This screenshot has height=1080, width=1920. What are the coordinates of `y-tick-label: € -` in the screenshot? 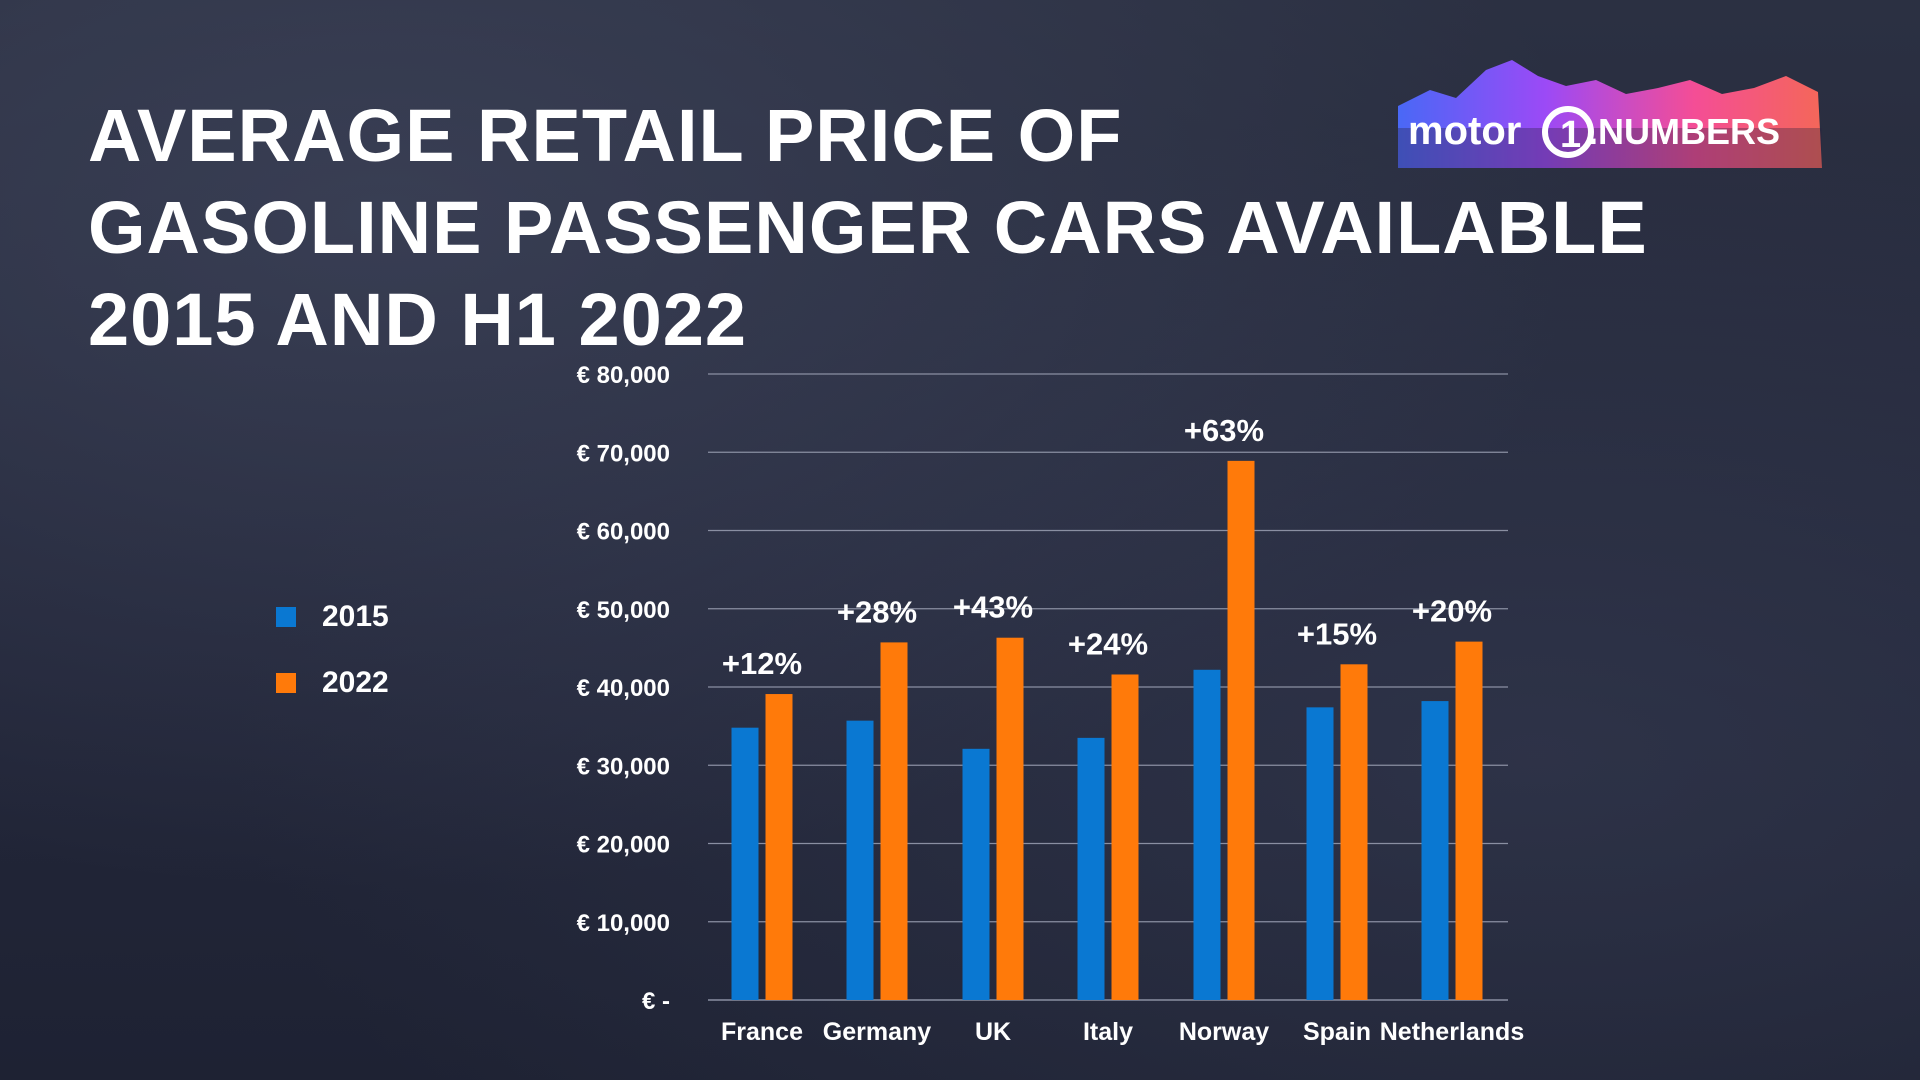 It's located at (656, 1001).